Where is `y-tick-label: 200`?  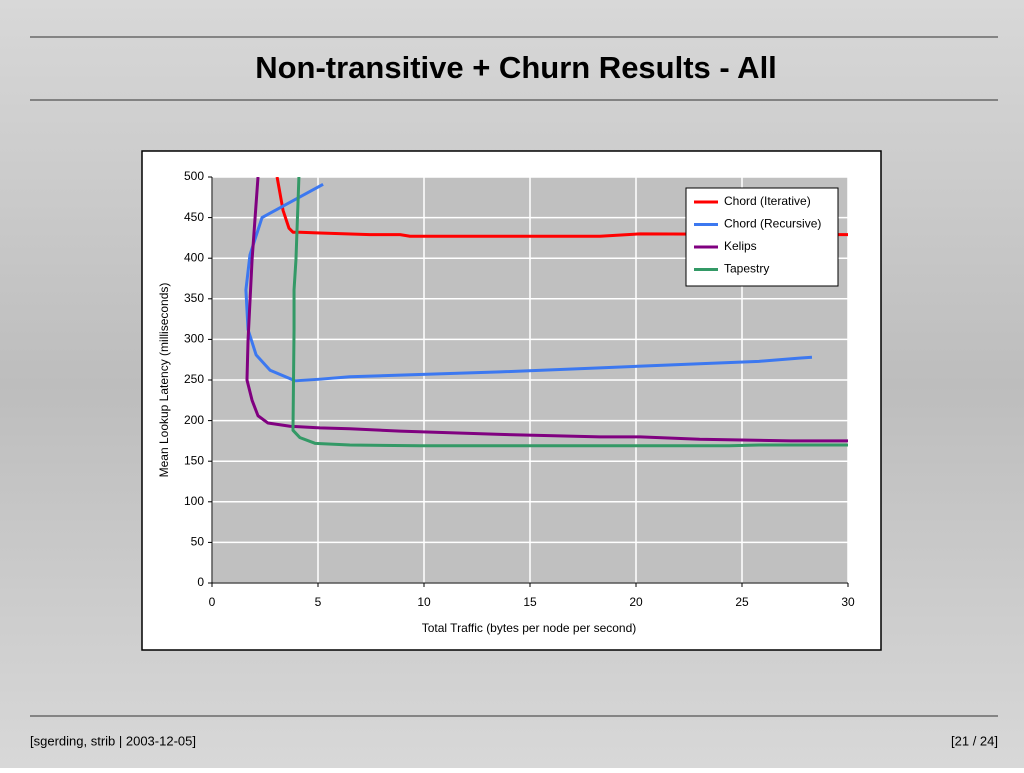
y-tick-label: 200 is located at coordinates (194, 420).